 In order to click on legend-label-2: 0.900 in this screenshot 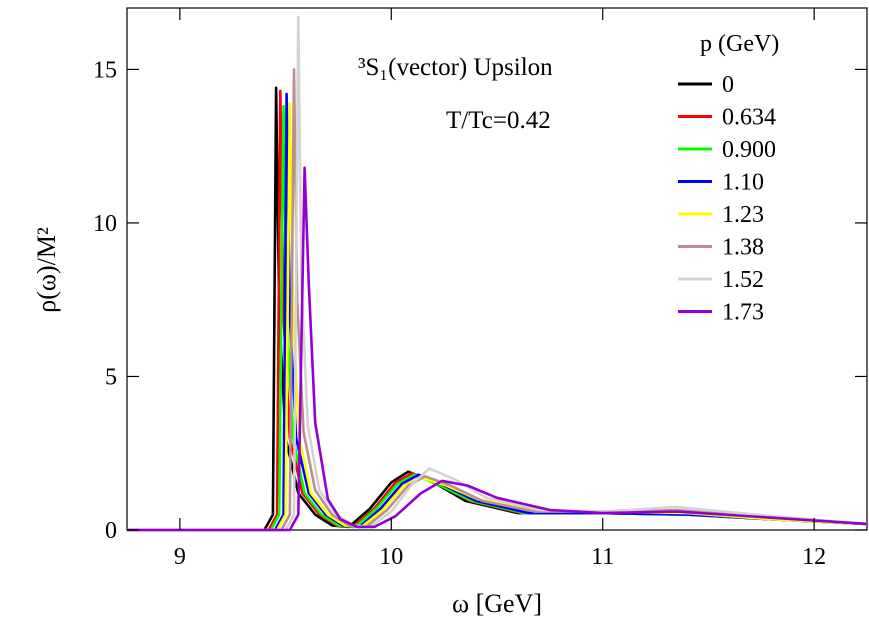, I will do `click(749, 150)`.